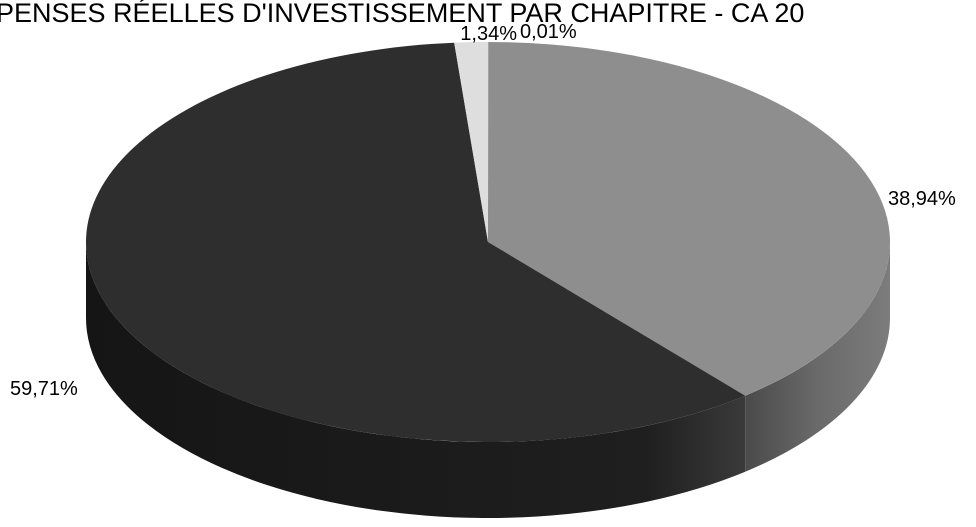 This screenshot has height=527, width=976. What do you see at coordinates (548, 32) in the screenshot?
I see `slice-percent-label-0: 0,01%` at bounding box center [548, 32].